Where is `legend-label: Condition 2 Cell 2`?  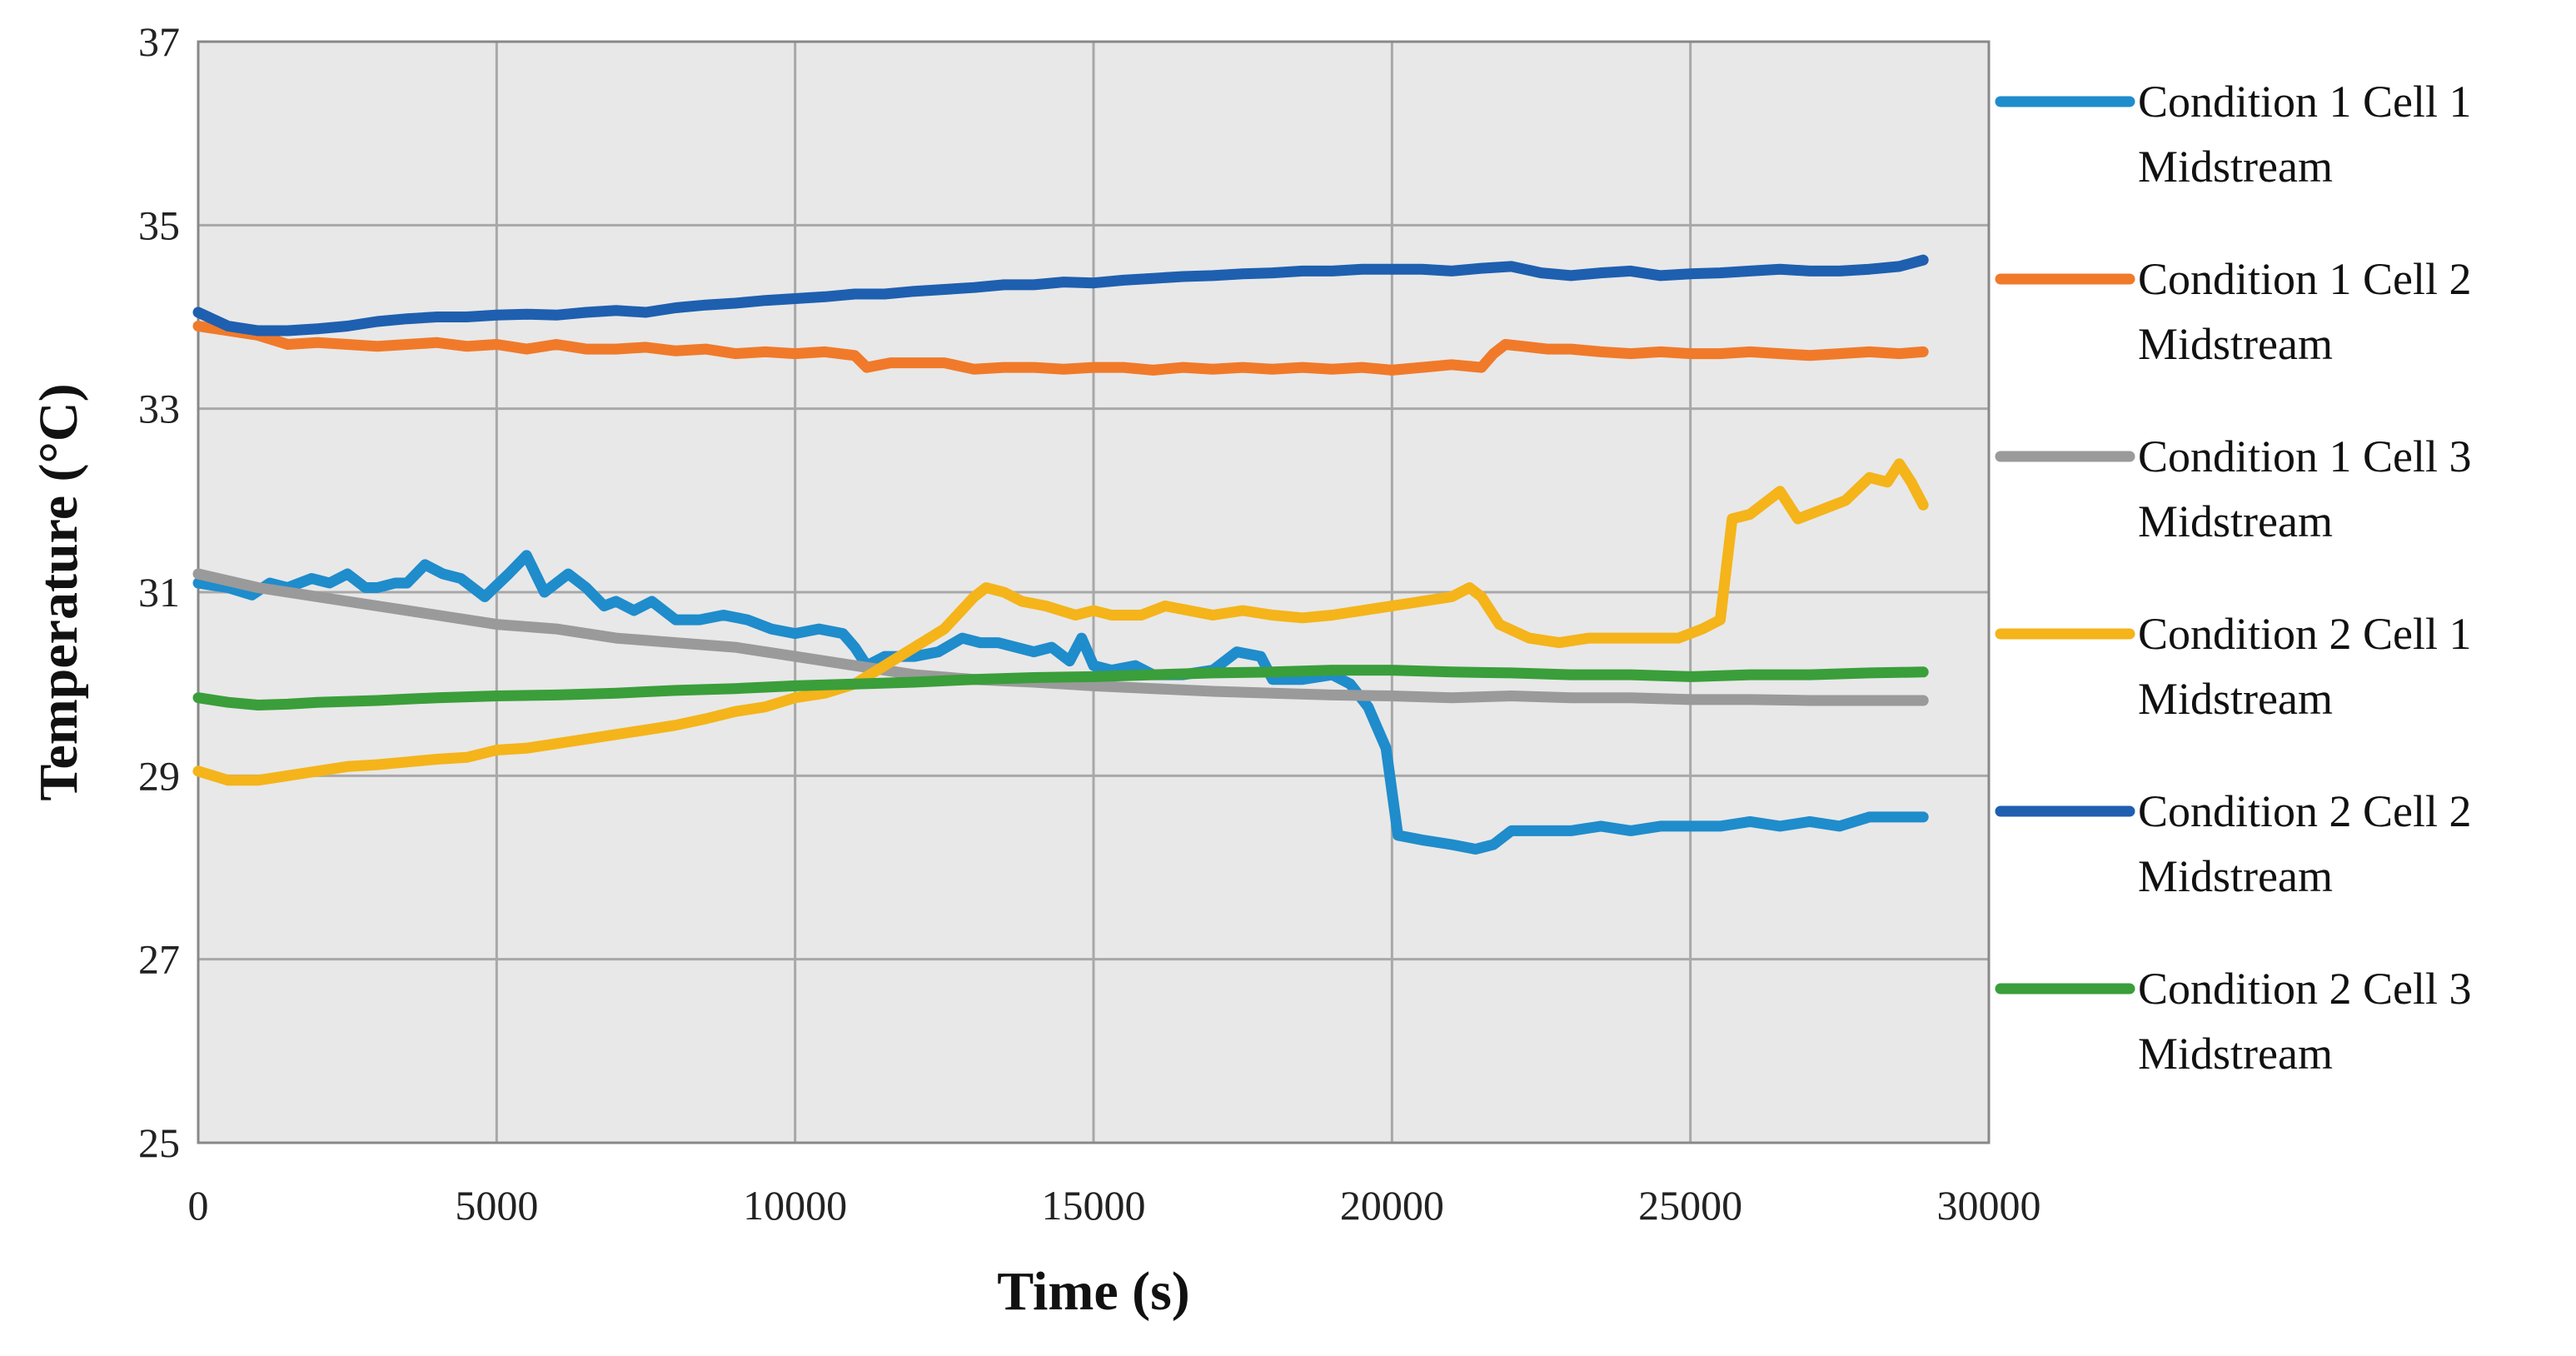 legend-label: Condition 2 Cell 2 is located at coordinates (2305, 811).